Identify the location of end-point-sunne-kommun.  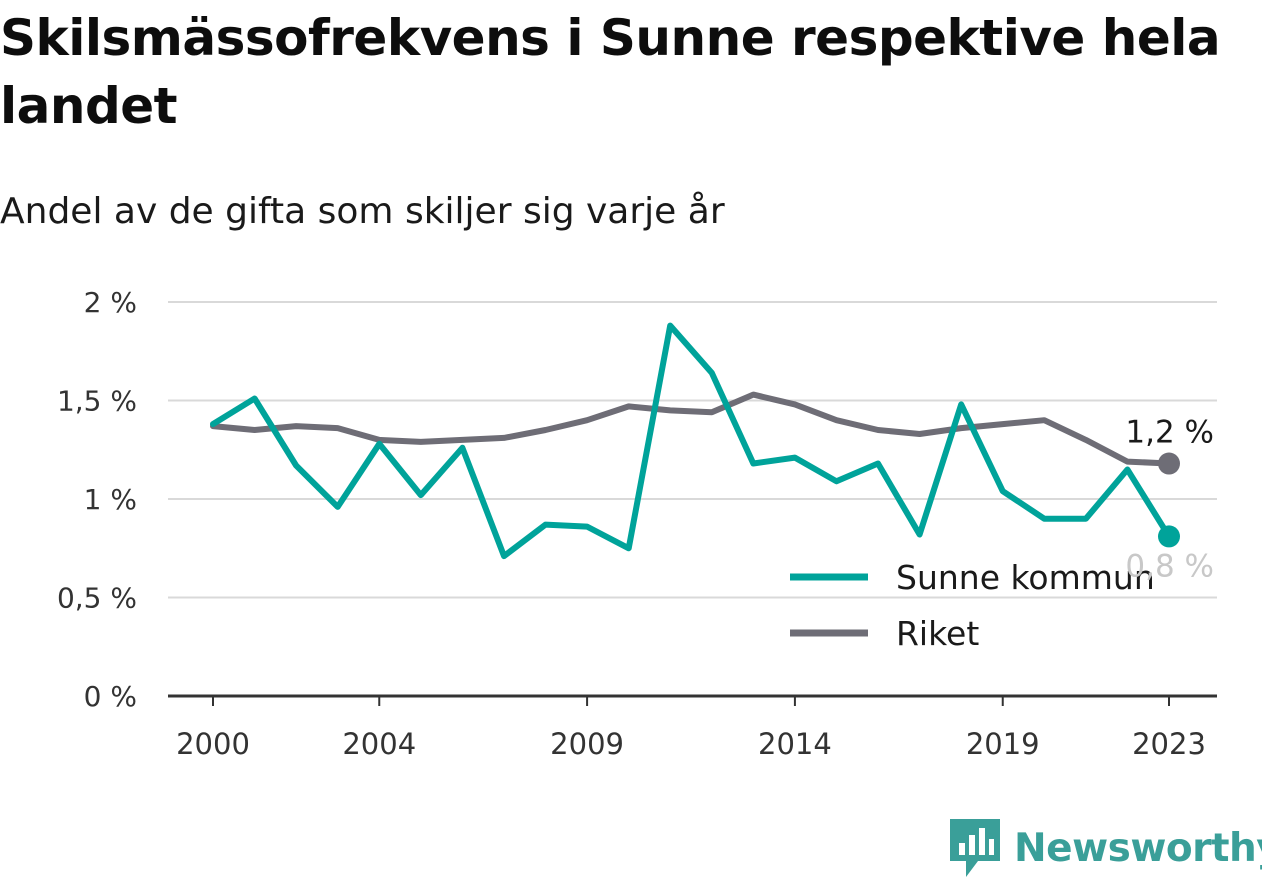
(1169, 536).